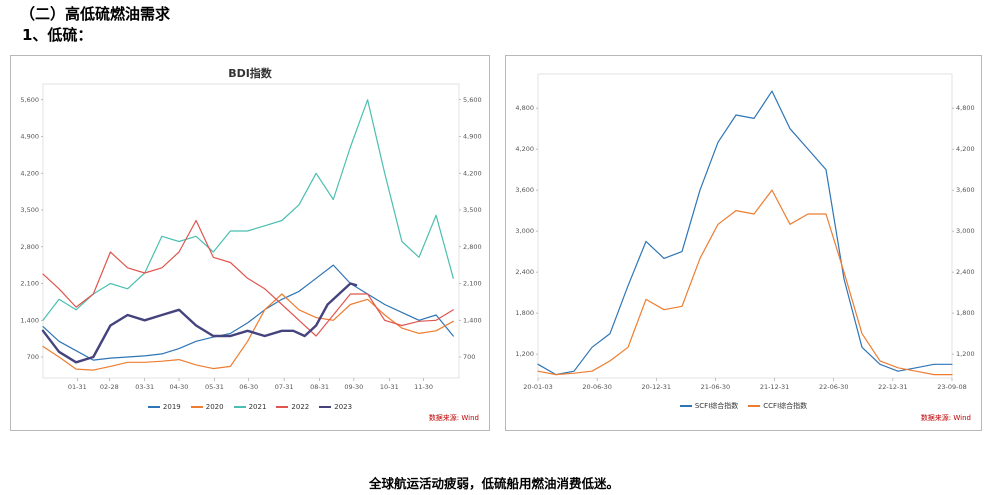 The image size is (988, 495). I want to click on y-tick-label-left: 5,600, so click(29, 100).